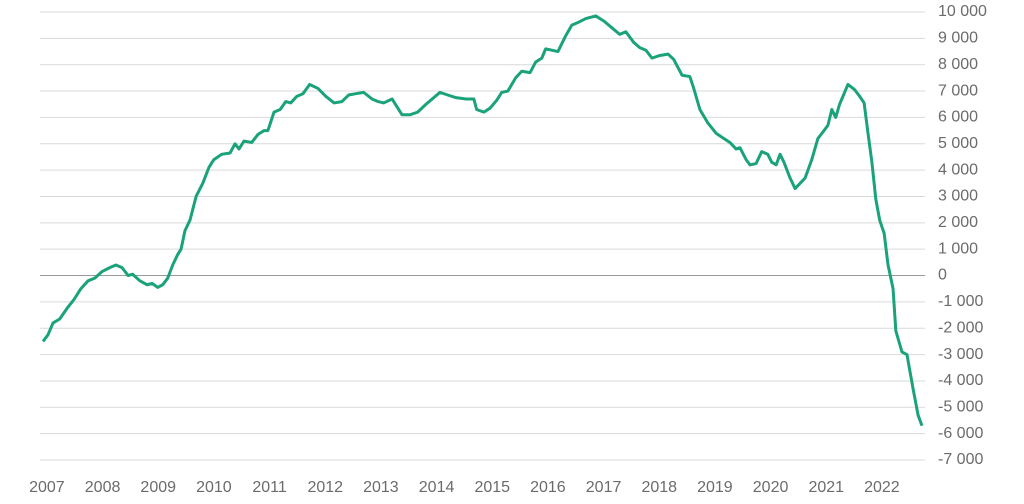 The height and width of the screenshot is (504, 1024). I want to click on x-tick-label: 2012, so click(325, 487).